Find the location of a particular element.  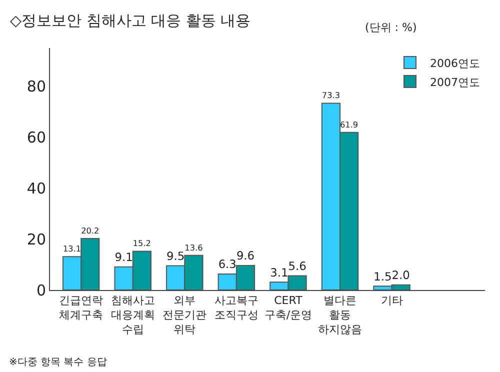

y-tick-label: 40 is located at coordinates (36, 188).